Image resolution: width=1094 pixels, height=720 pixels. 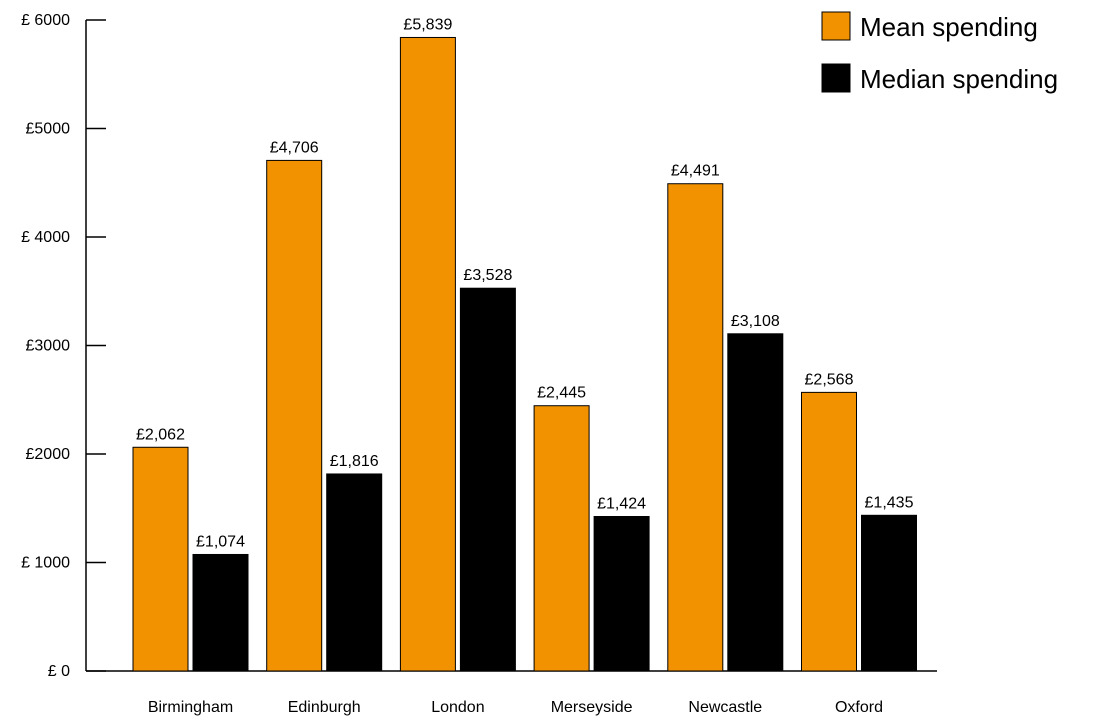 What do you see at coordinates (725, 707) in the screenshot?
I see `x-category-label: Newcastle` at bounding box center [725, 707].